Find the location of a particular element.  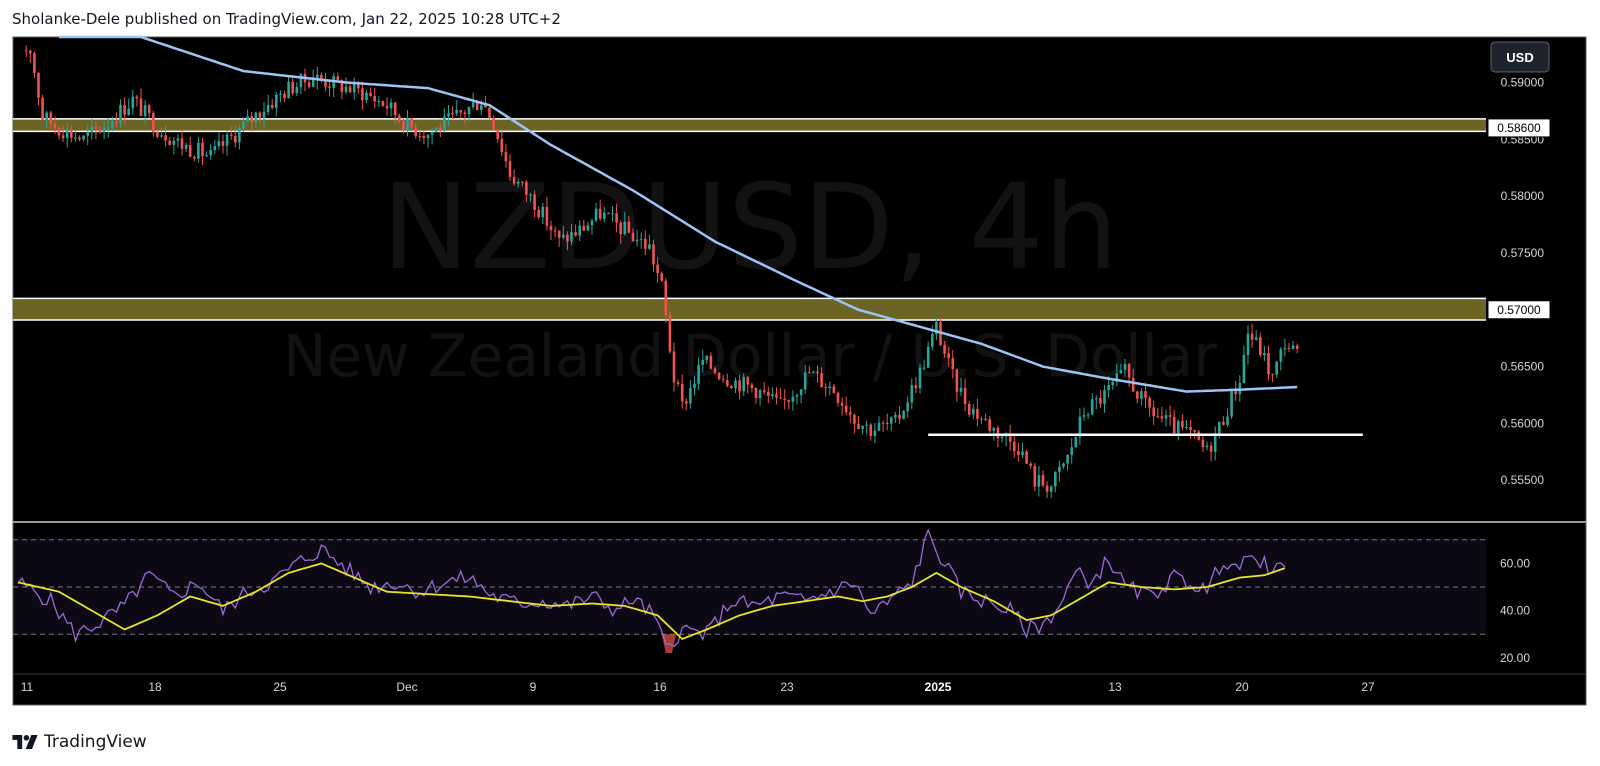

price-highlight-labels: 0.58600 0.57000 is located at coordinates (1519, 219).